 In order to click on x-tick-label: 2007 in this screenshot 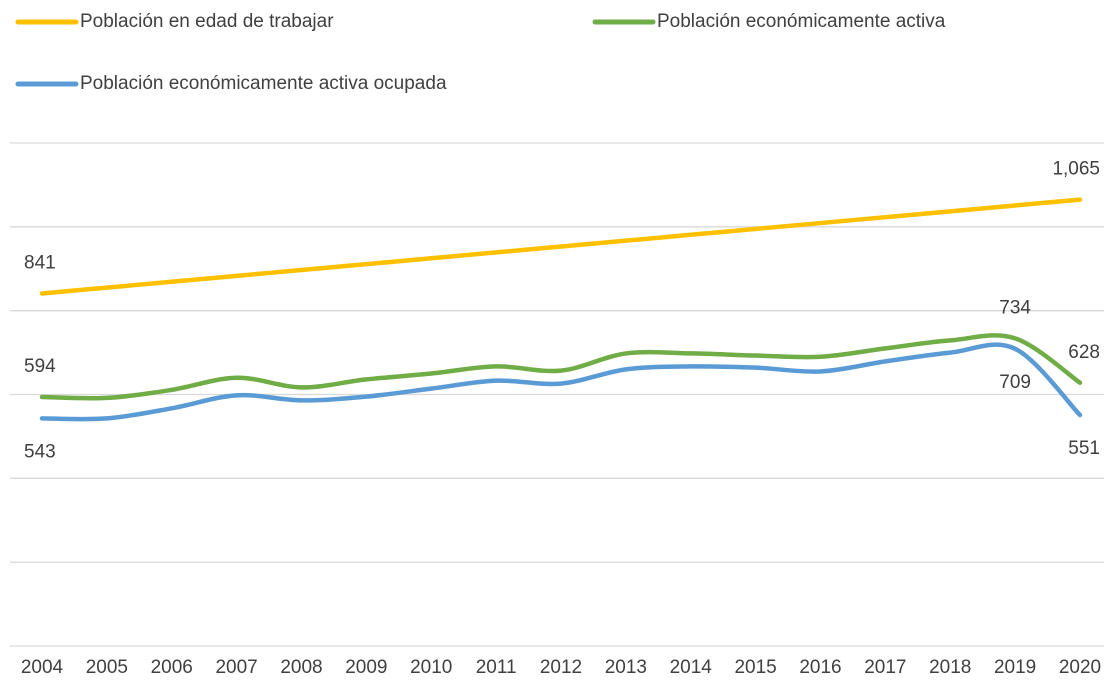, I will do `click(236, 667)`.